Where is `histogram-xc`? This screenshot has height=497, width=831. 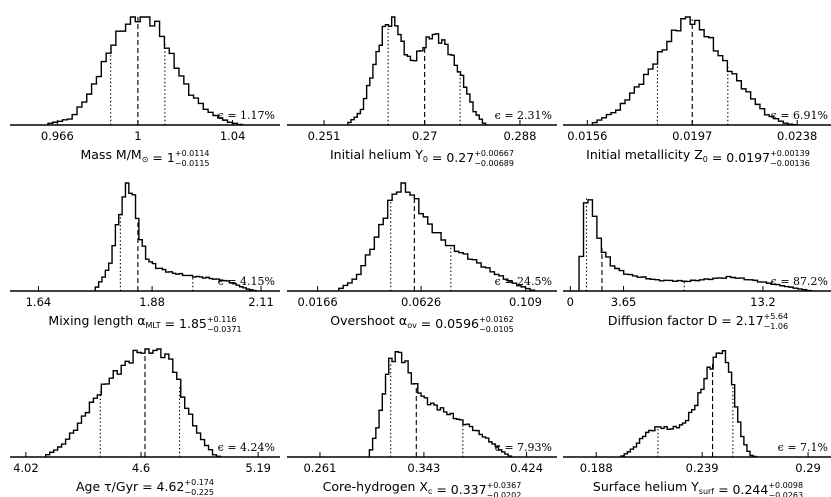
histogram-xc is located at coordinates (440, 404).